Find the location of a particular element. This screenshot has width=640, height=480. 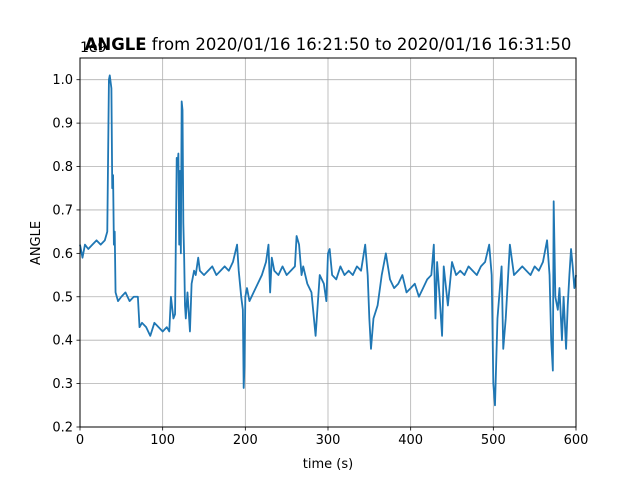

y-tick-label: 0.5 is located at coordinates (62, 297).